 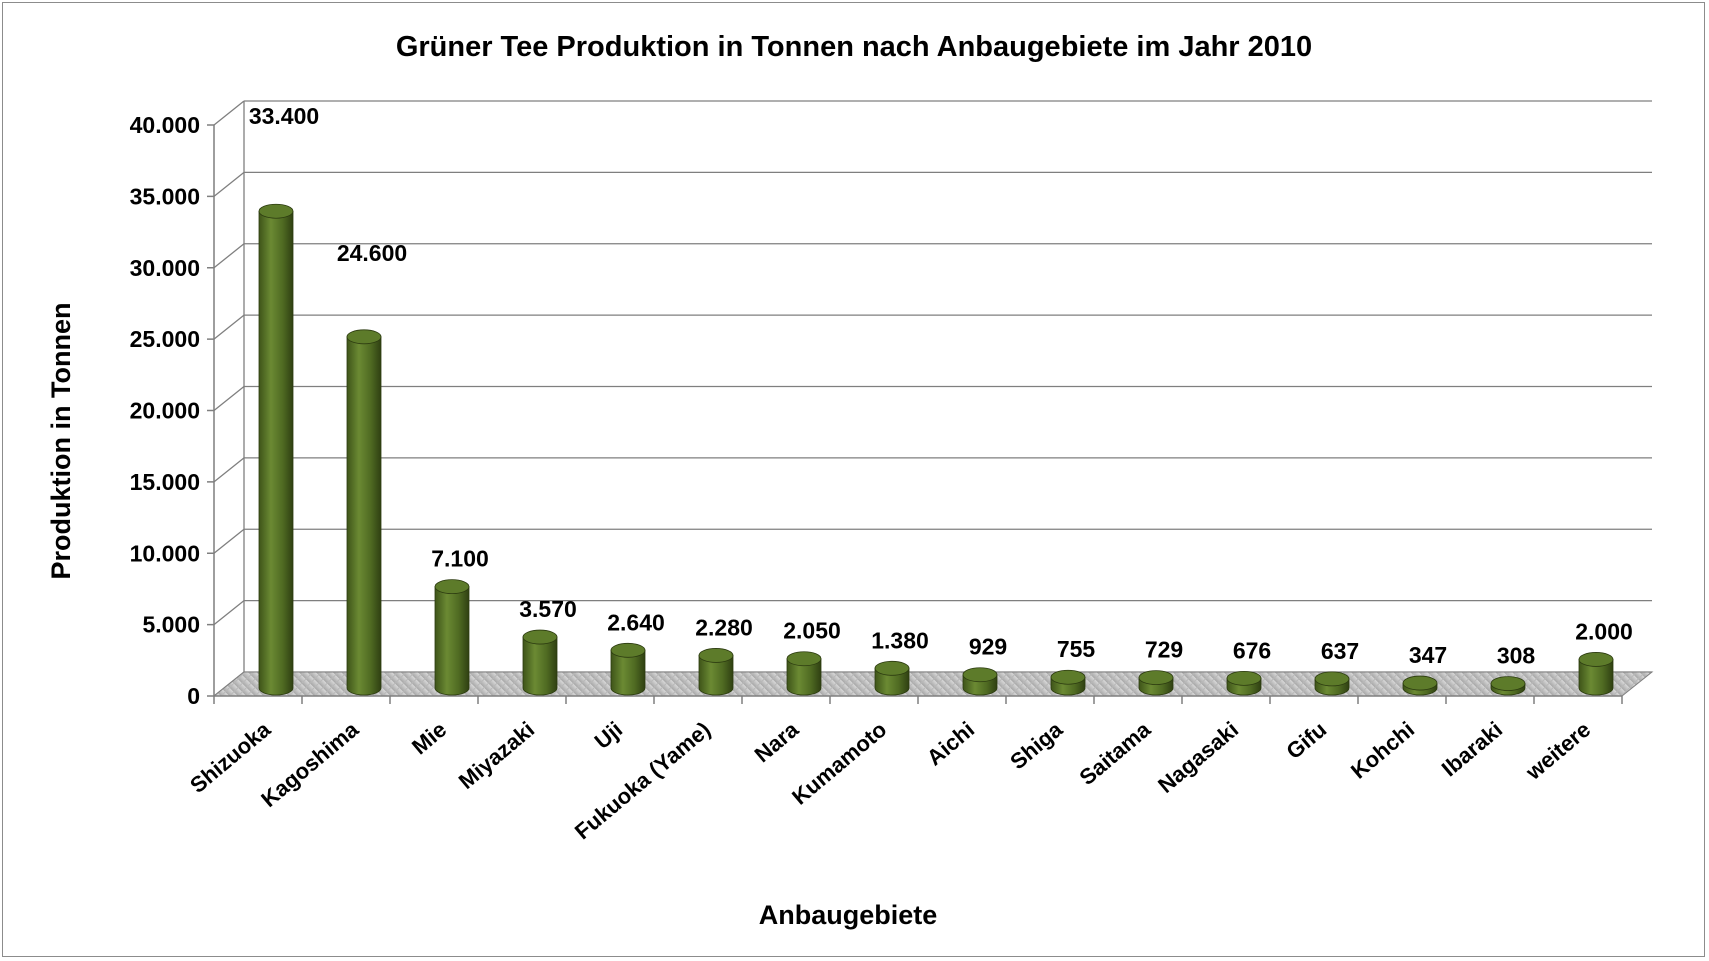 I want to click on y-tick-label: 15.000, so click(x=165, y=482).